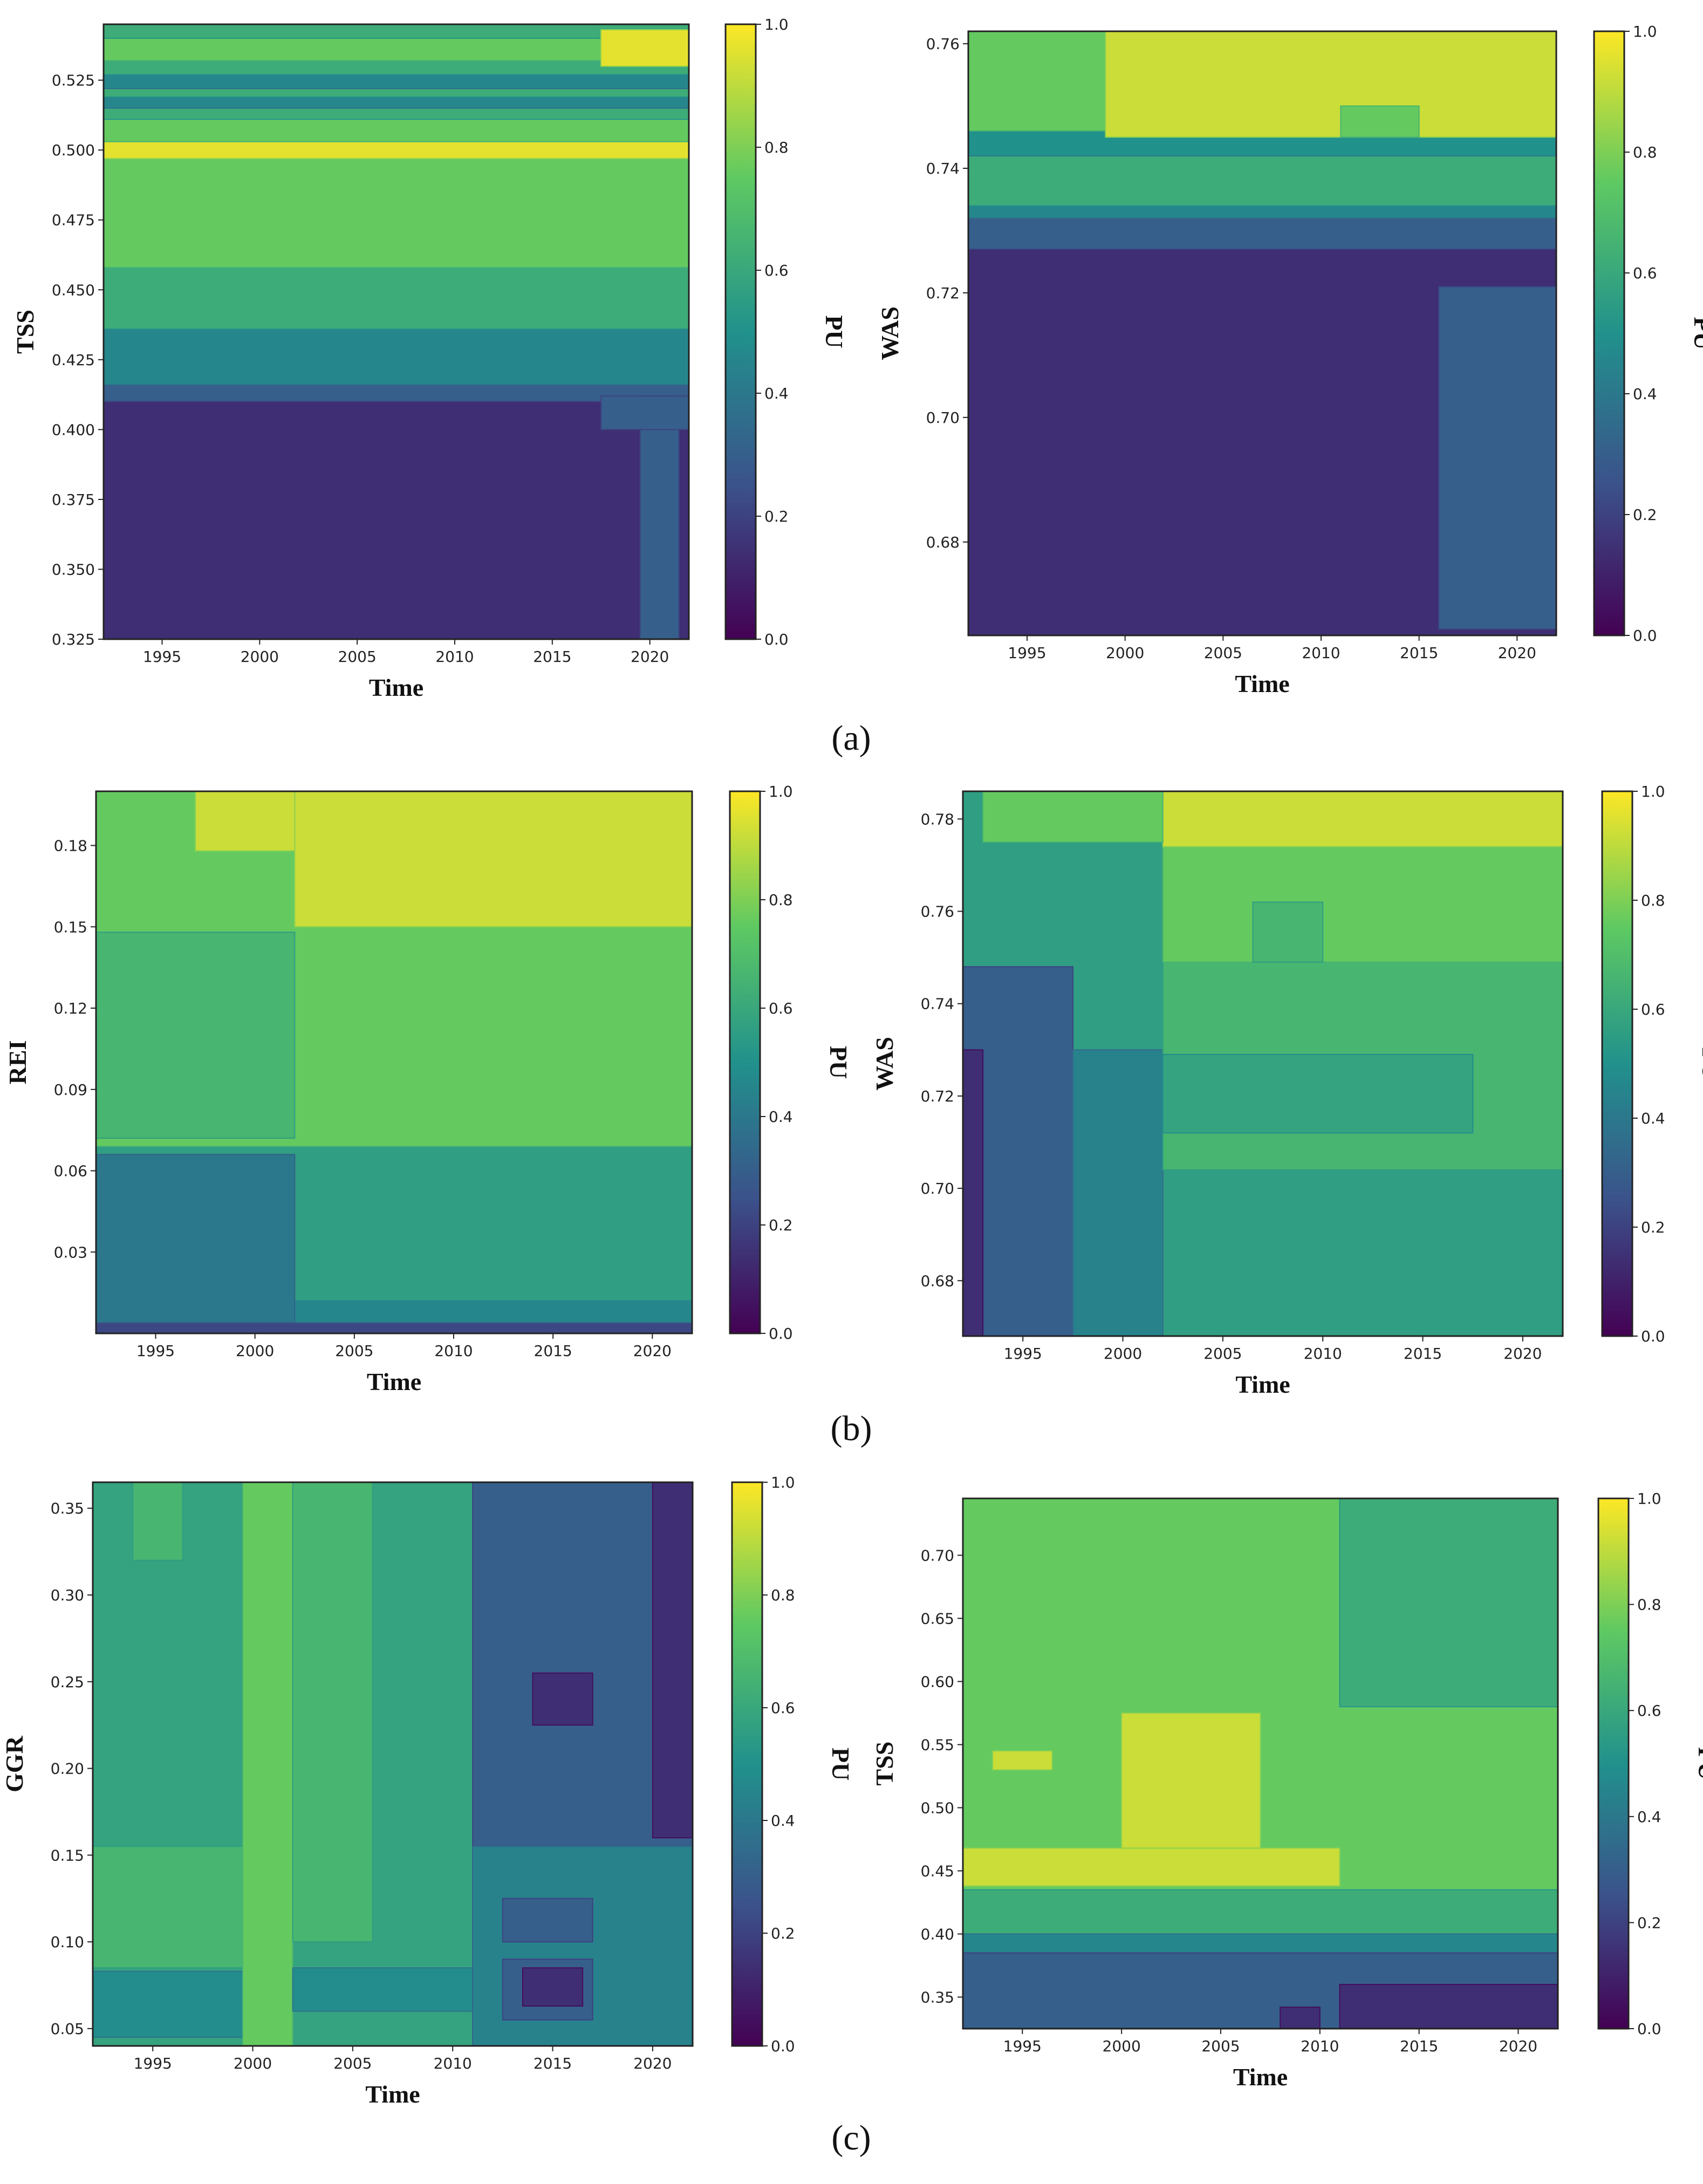  What do you see at coordinates (943, 542) in the screenshot?
I see `y-tick-label: 0.68` at bounding box center [943, 542].